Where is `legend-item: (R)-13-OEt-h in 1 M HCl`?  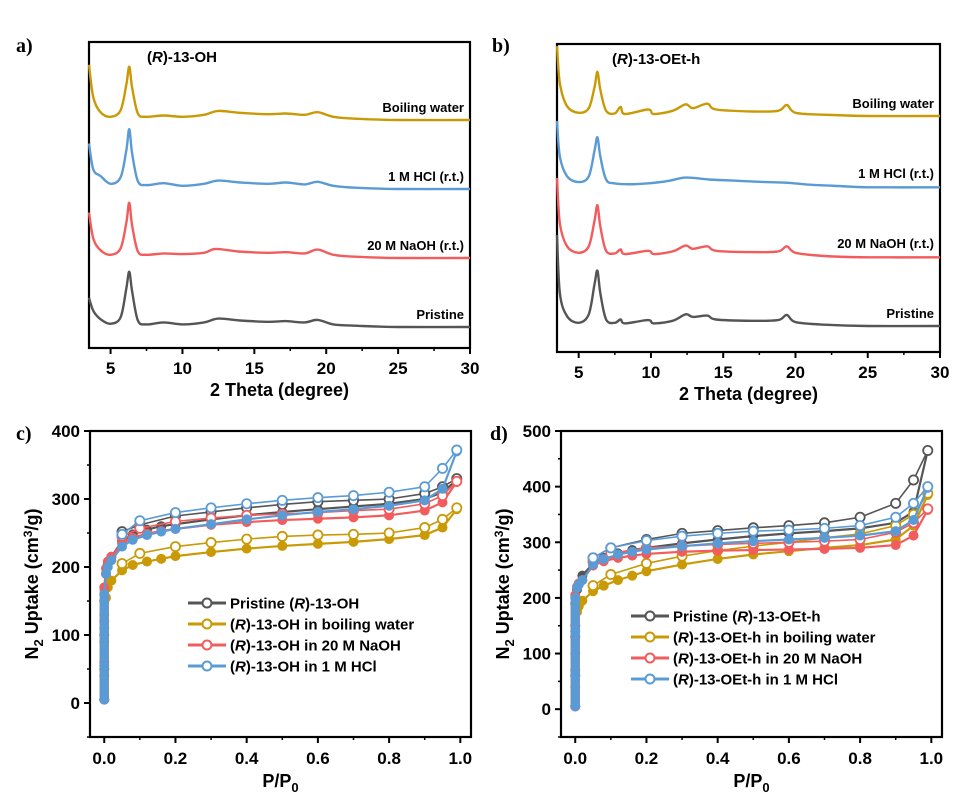
legend-item: (R)-13-OEt-h in 1 M HCl is located at coordinates (734, 680).